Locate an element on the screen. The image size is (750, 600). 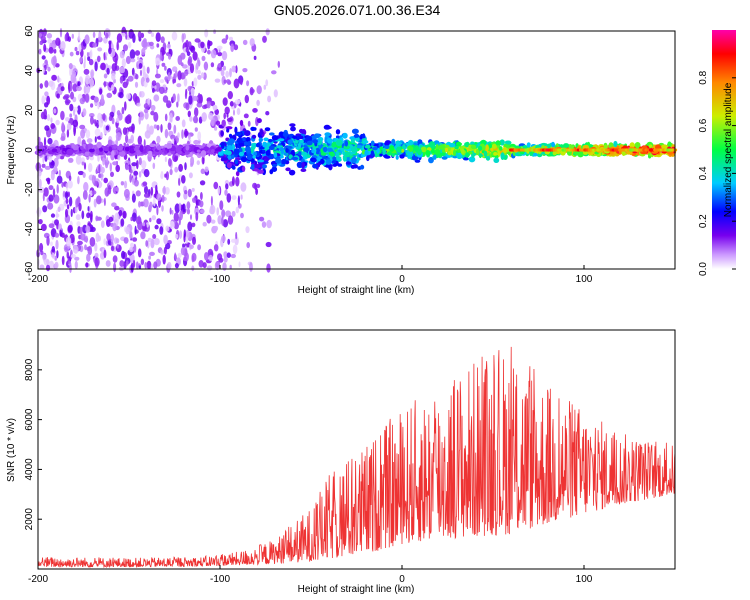
spectrogram-y-ticks: -60 -40 -20 0 20 40 60 is located at coordinates (33, 150).